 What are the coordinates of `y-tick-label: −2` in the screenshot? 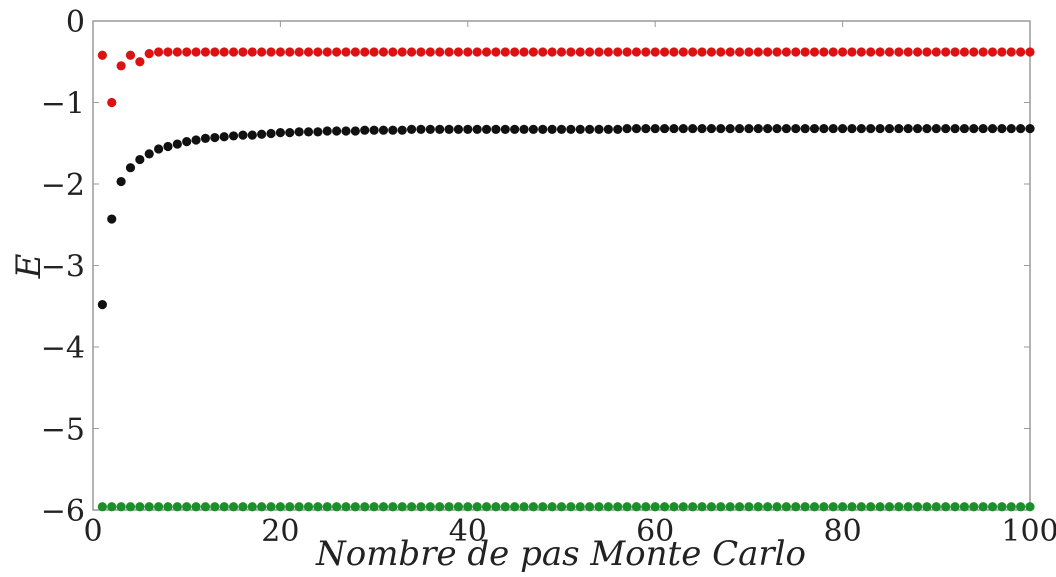 It's located at (63, 185).